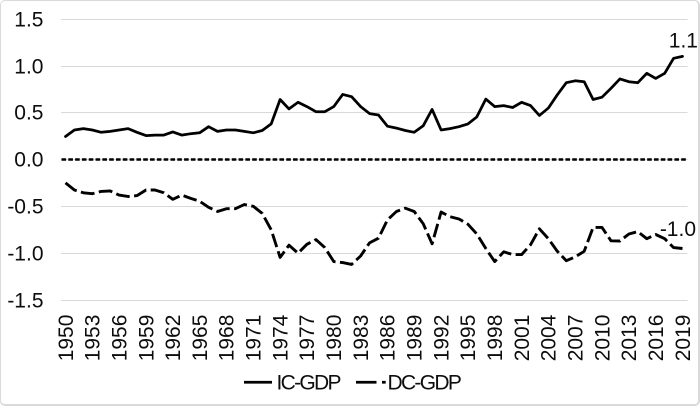 The image size is (700, 411). I want to click on svg-text: 1953, so click(93, 338).